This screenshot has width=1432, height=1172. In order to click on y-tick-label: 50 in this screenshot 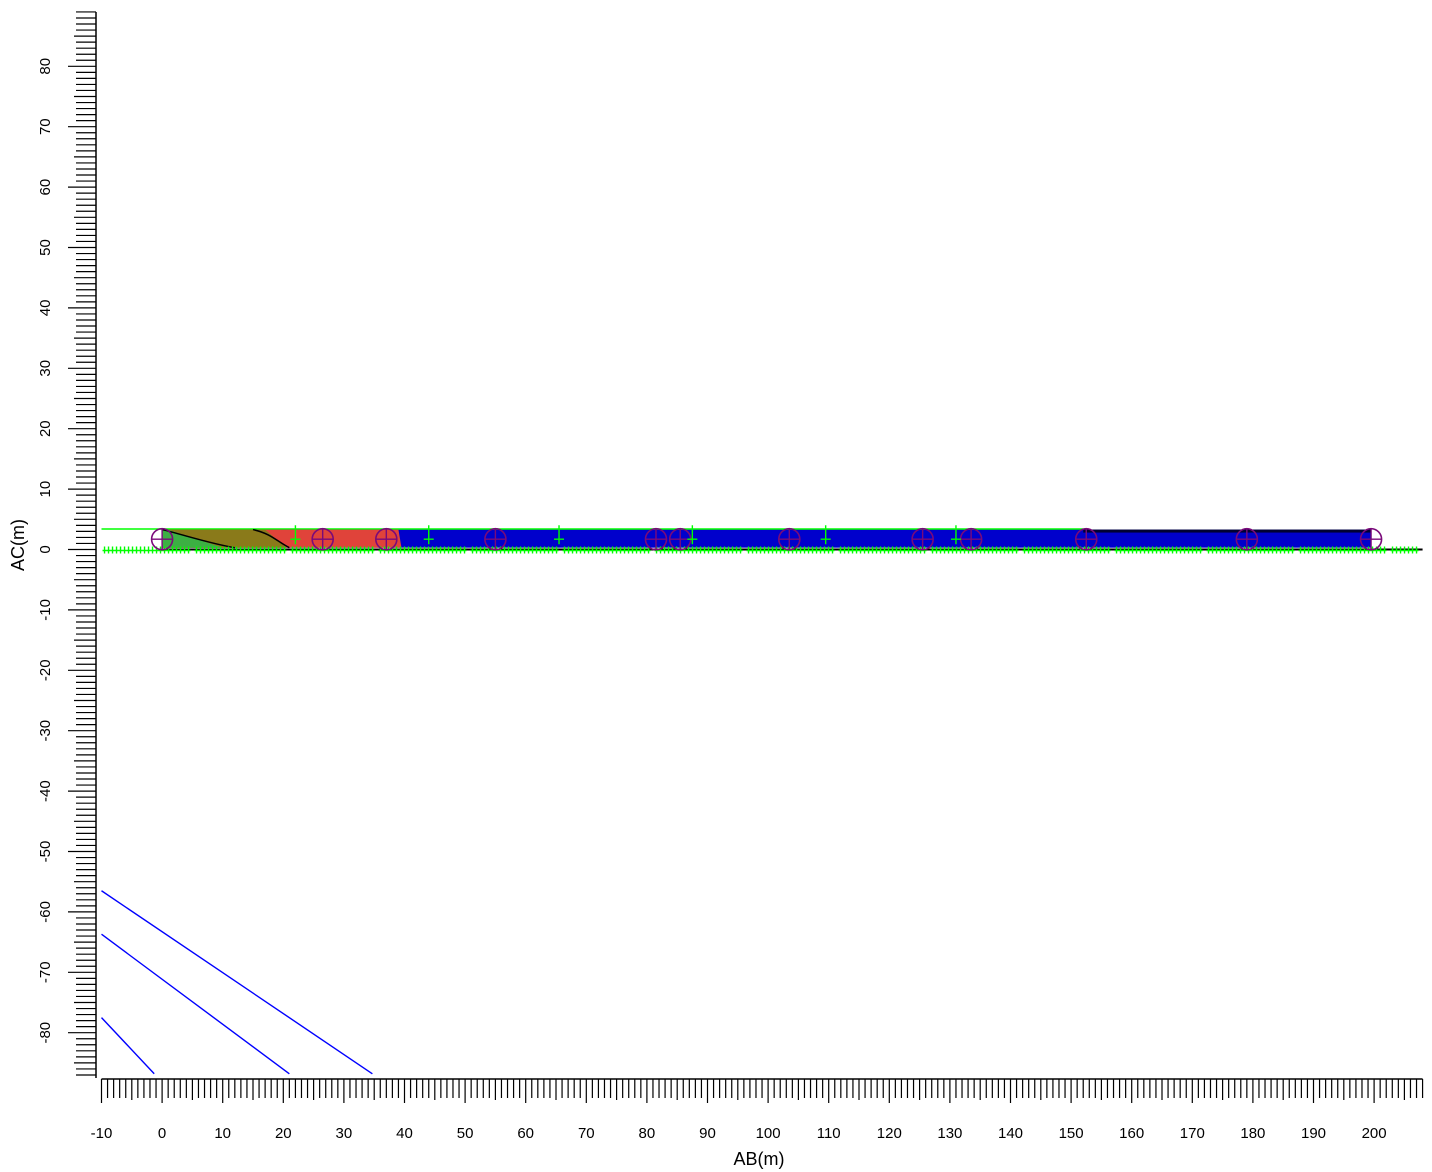, I will do `click(45, 247)`.